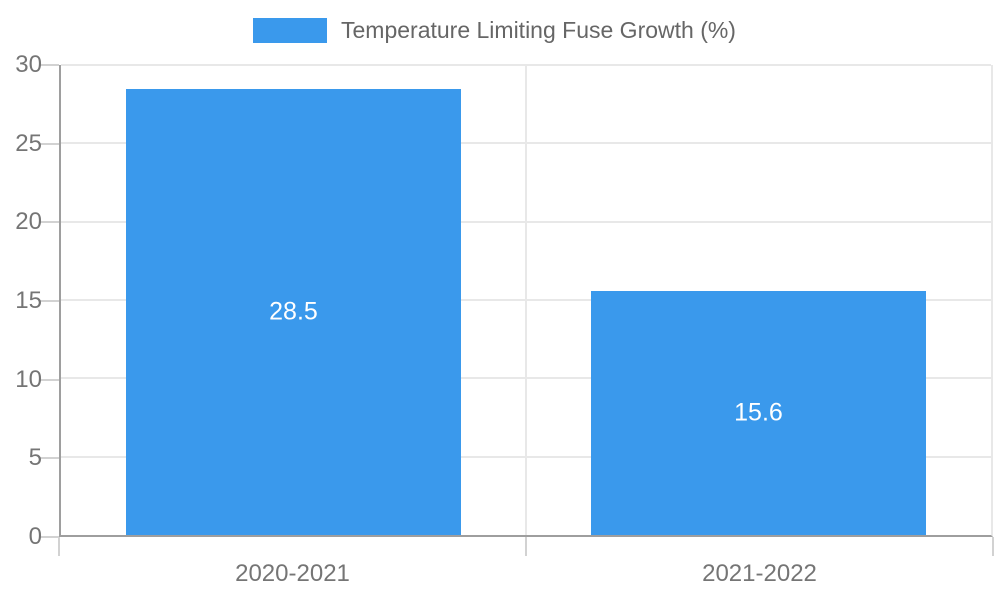 The width and height of the screenshot is (1000, 600). I want to click on legend-swatch, so click(290, 30).